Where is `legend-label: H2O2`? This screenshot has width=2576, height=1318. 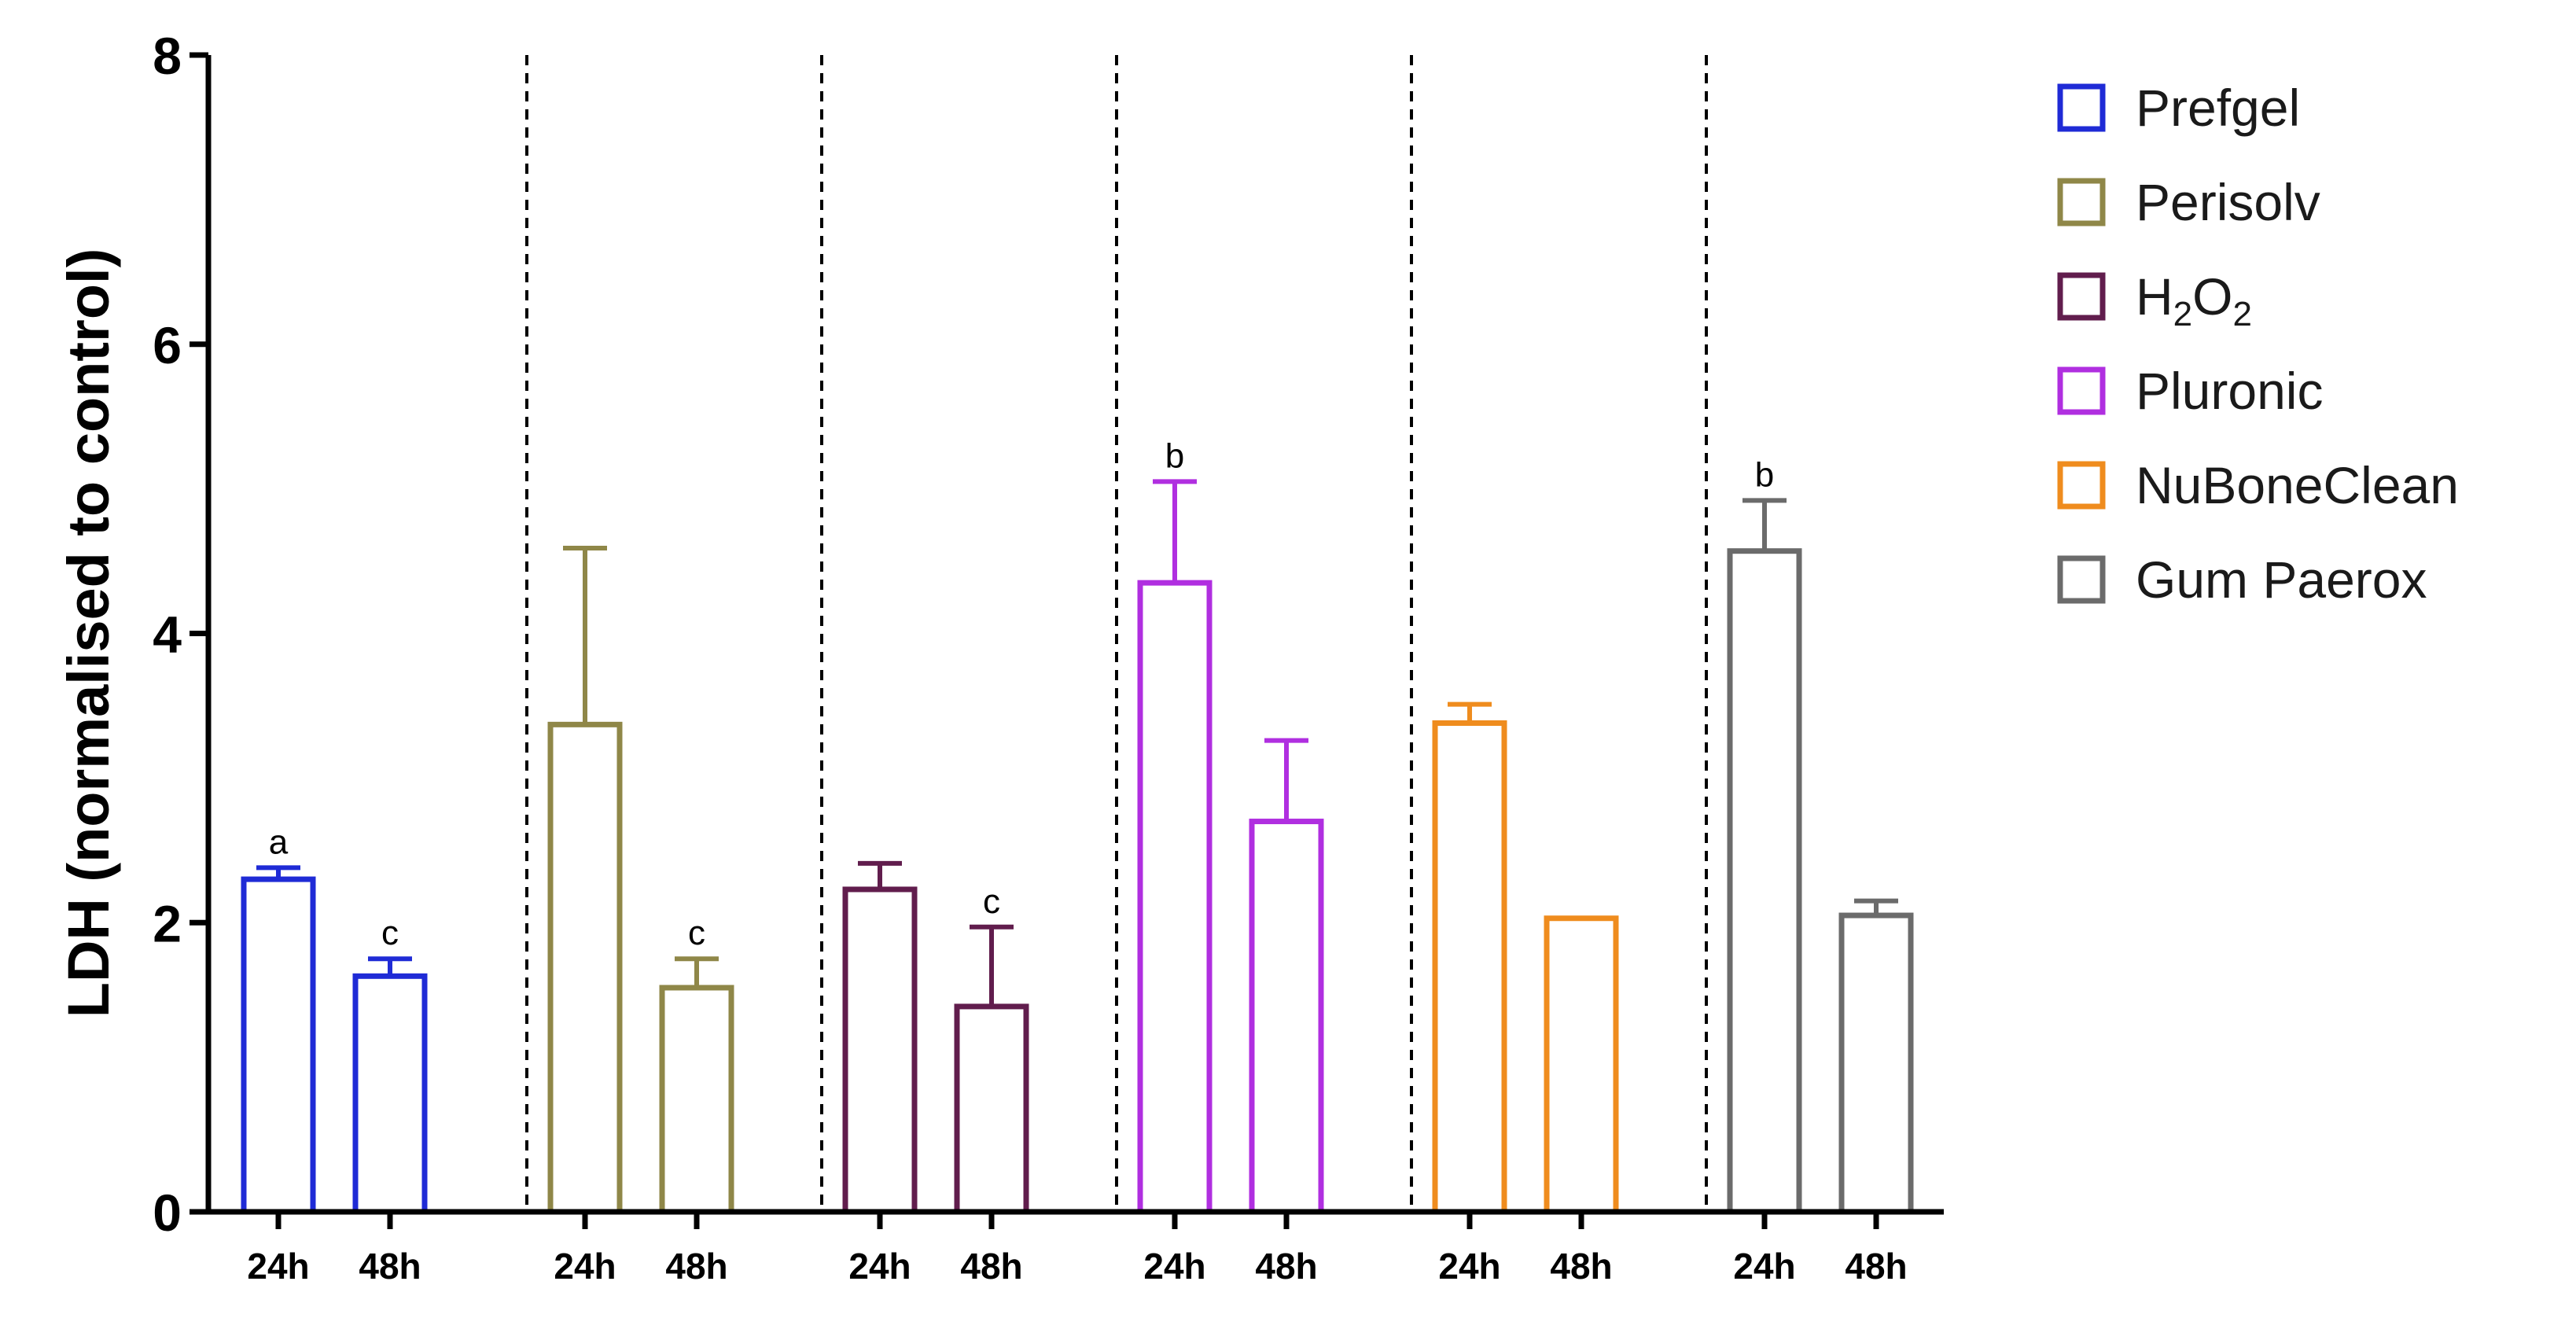 legend-label: H2O2 is located at coordinates (2194, 300).